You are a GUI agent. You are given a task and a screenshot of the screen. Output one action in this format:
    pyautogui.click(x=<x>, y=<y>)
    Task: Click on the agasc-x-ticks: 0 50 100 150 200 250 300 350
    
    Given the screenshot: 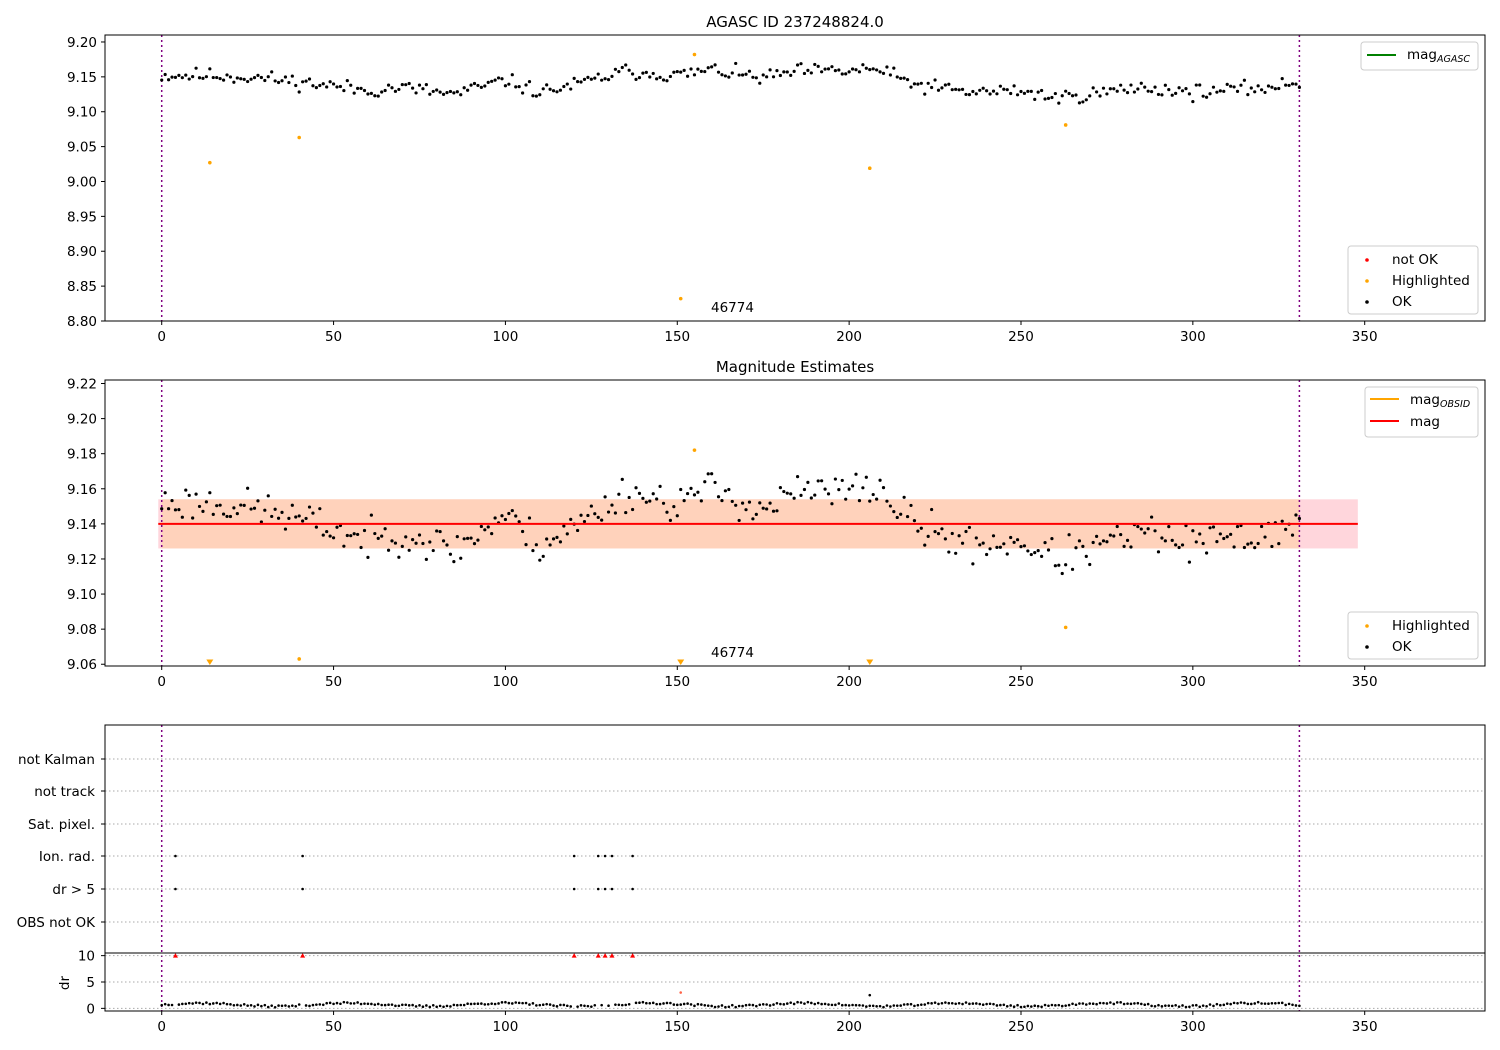 What is the action you would take?
    pyautogui.click(x=767, y=333)
    